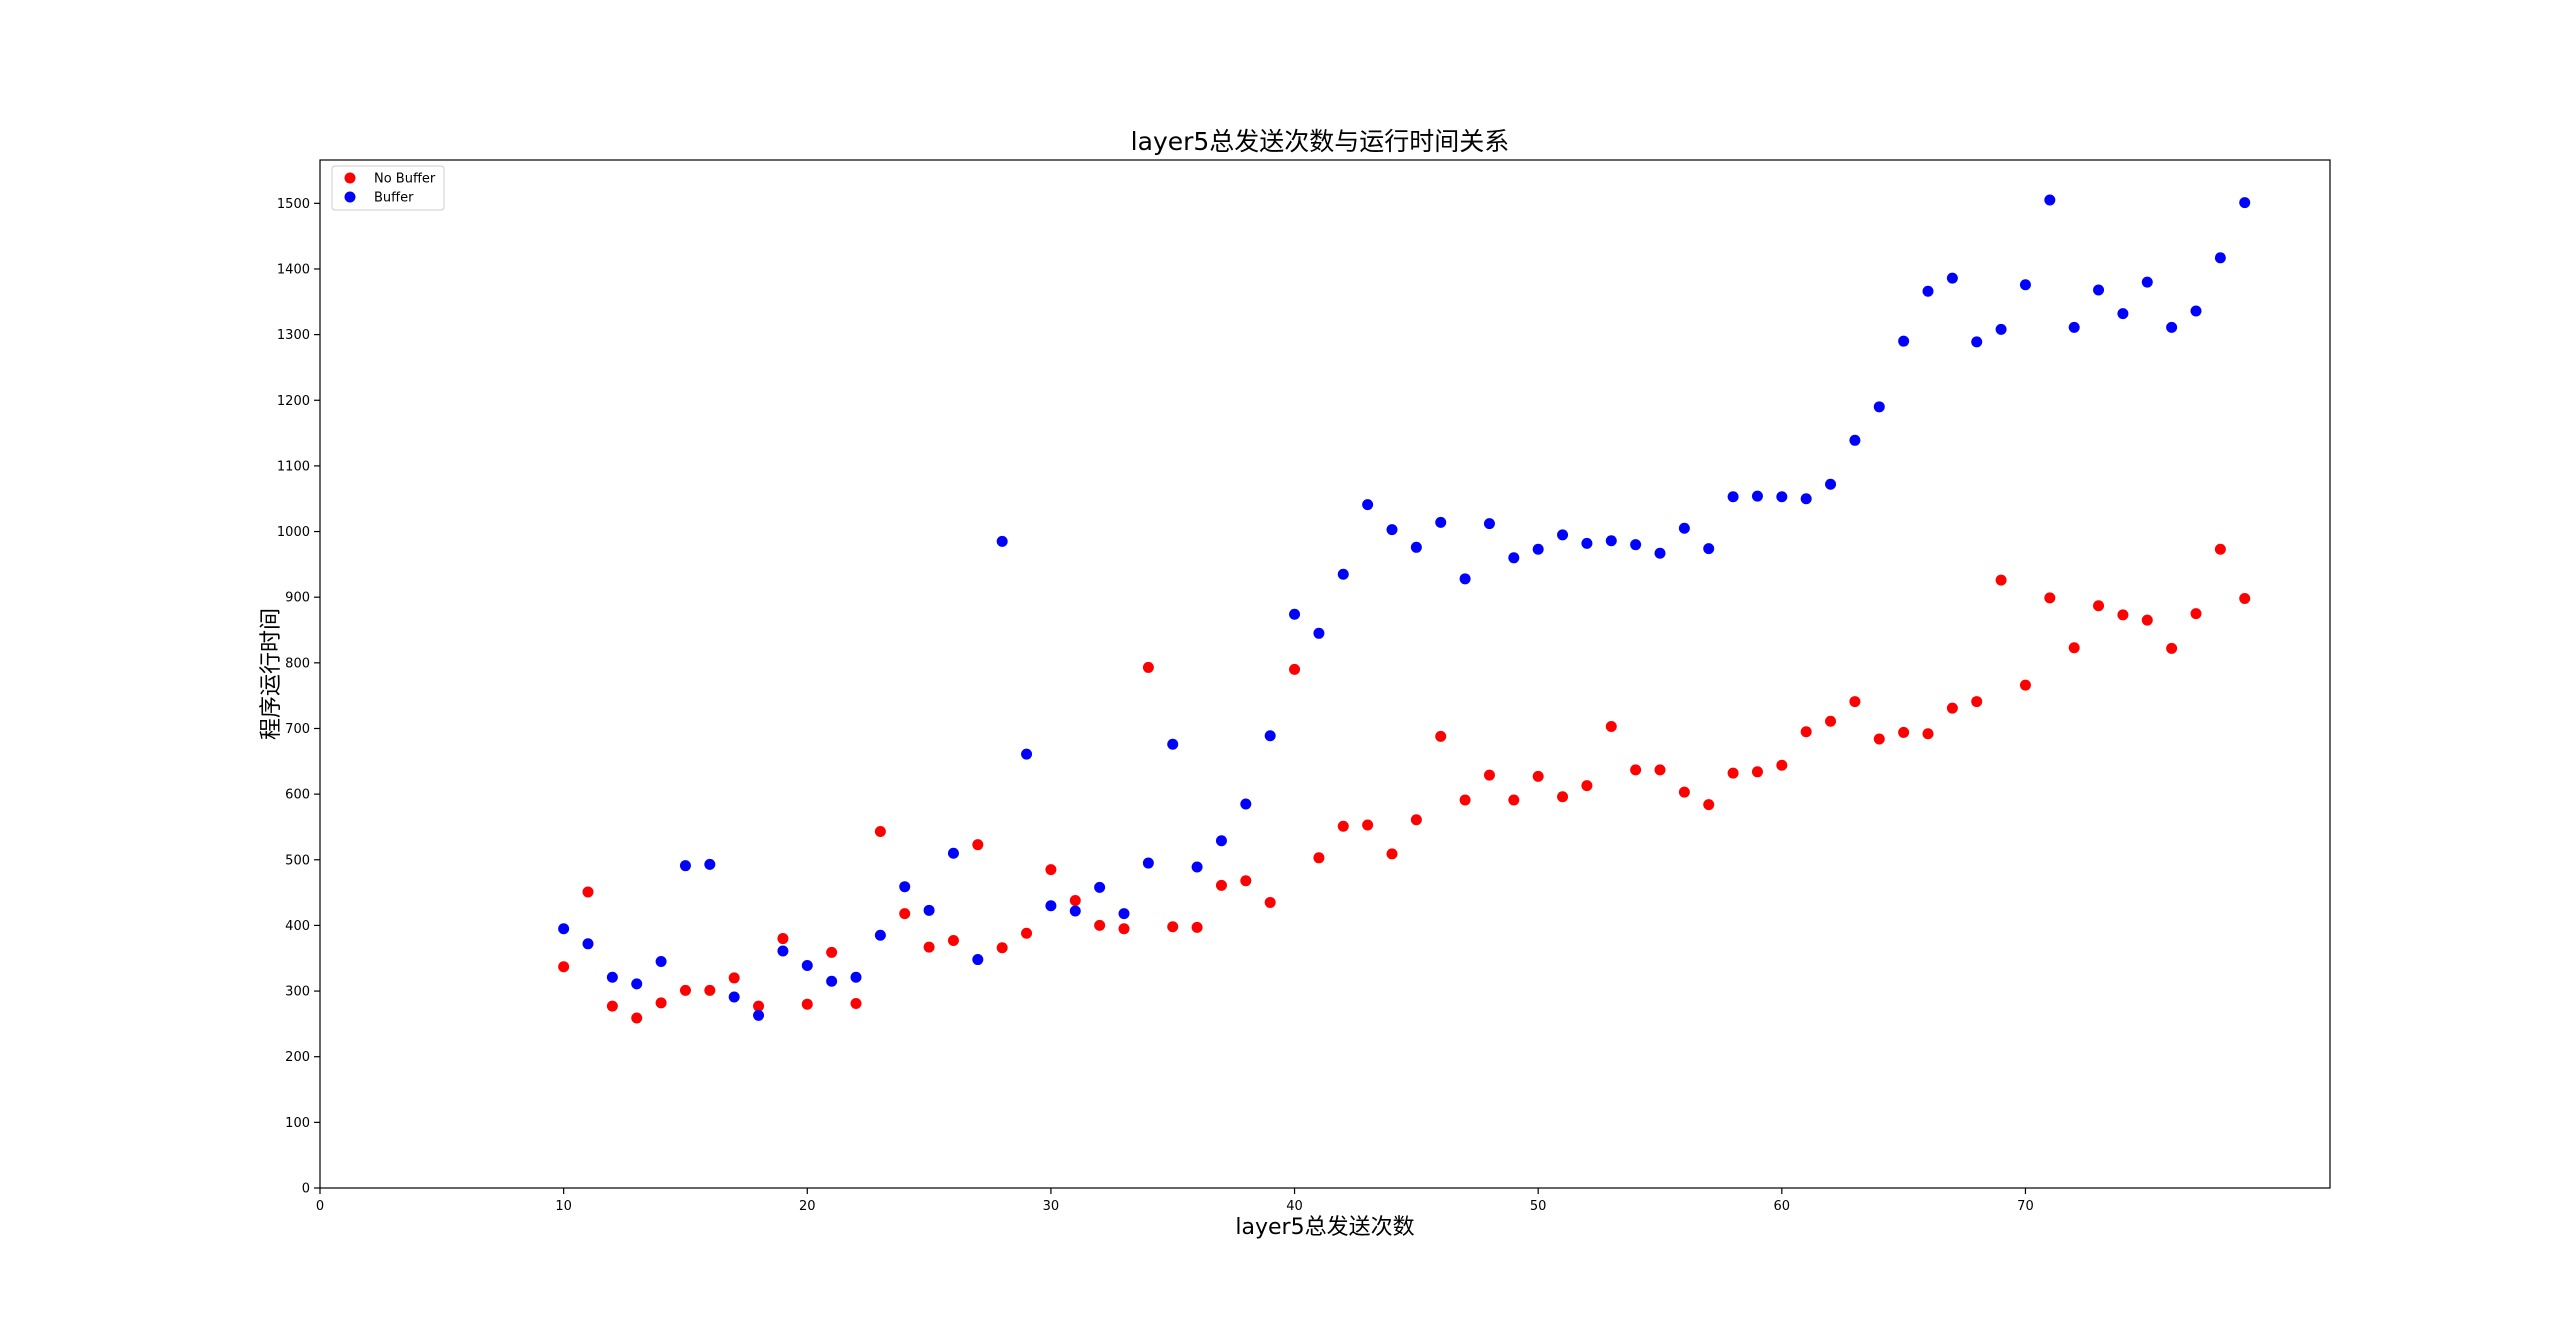 The width and height of the screenshot is (2560, 1317). Describe the element at coordinates (1051, 1206) in the screenshot. I see `x-tick-label: 30` at that location.